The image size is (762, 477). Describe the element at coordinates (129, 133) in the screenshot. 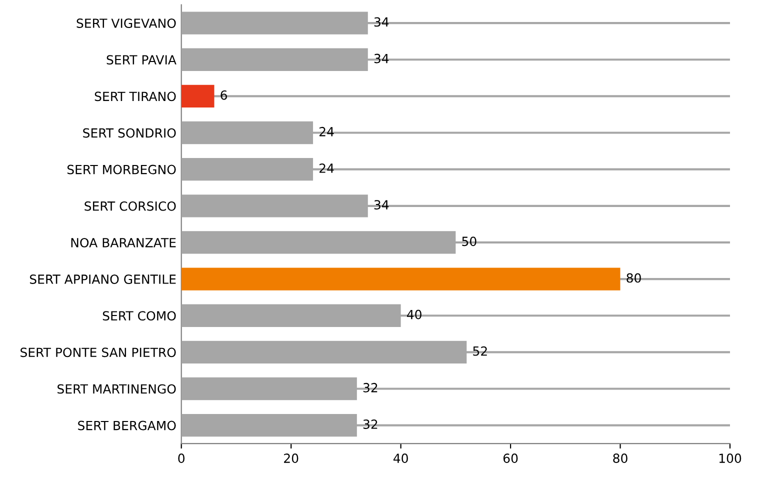

I see `y-tick-label: SERT SONDRIO` at that location.